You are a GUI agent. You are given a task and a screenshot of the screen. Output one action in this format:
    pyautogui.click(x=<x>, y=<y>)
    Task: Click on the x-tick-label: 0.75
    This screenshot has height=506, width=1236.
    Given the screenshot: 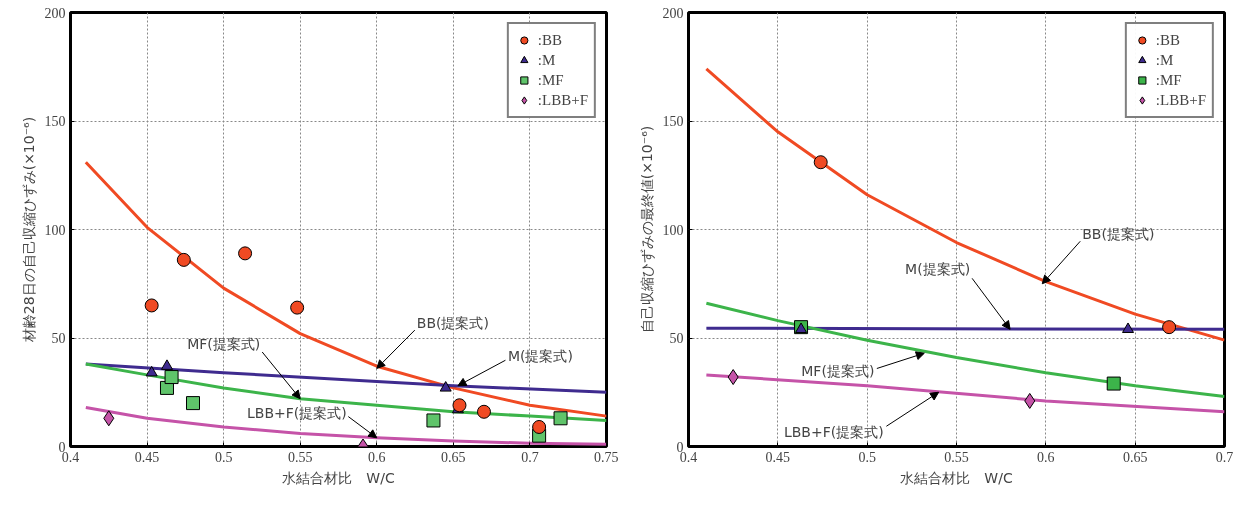 What is the action you would take?
    pyautogui.click(x=606, y=457)
    